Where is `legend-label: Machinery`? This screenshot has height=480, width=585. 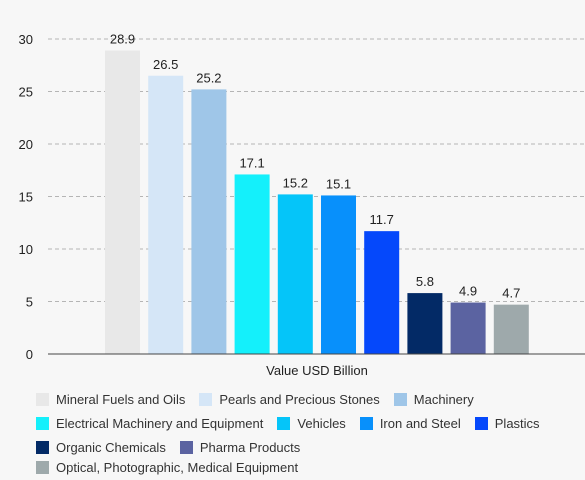
legend-label: Machinery is located at coordinates (443, 399).